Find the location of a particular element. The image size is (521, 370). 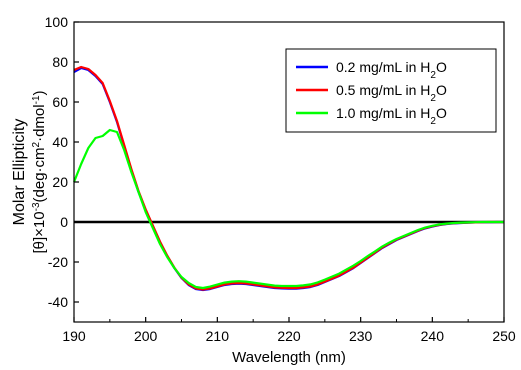

x-tick-label: 220 is located at coordinates (289, 336).